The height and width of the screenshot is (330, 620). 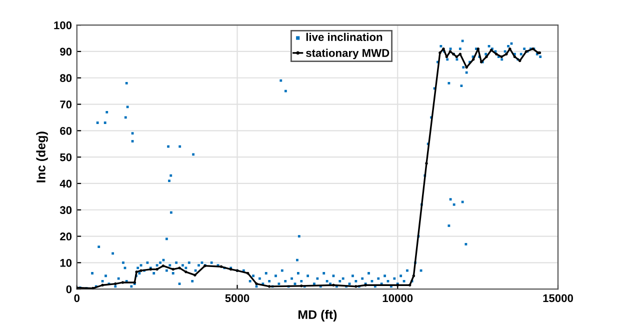 What do you see at coordinates (344, 37) in the screenshot?
I see `legend-label: live inclination` at bounding box center [344, 37].